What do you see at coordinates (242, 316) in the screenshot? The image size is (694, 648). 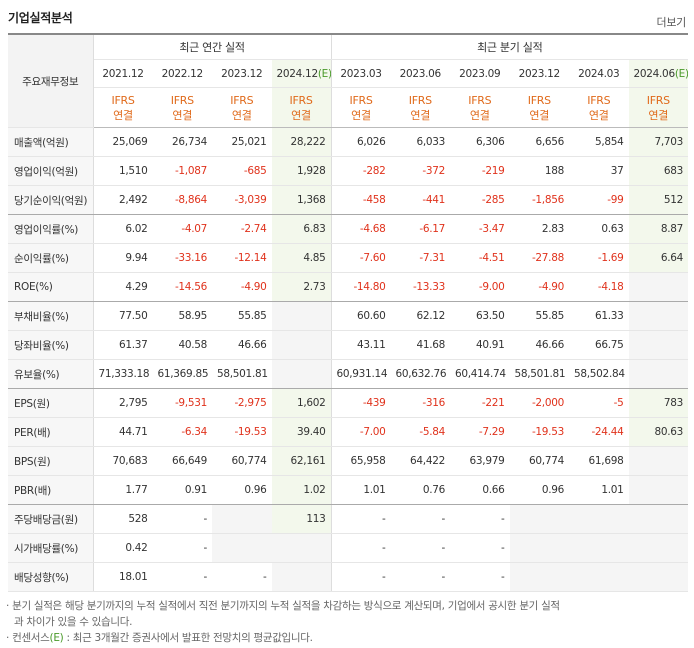 I see `value-cell: 55.85` at bounding box center [242, 316].